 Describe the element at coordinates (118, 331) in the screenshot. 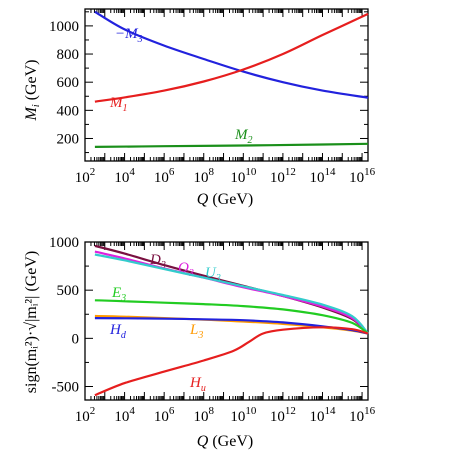

I see `bottom-series-label-hd: Hd` at that location.